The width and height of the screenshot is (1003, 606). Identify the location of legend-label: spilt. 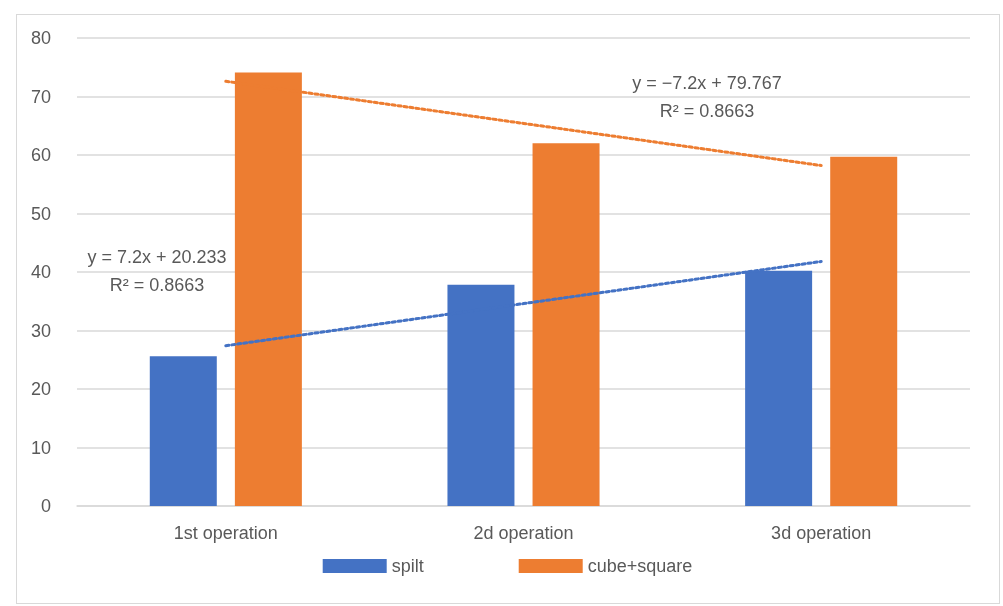
(407, 566).